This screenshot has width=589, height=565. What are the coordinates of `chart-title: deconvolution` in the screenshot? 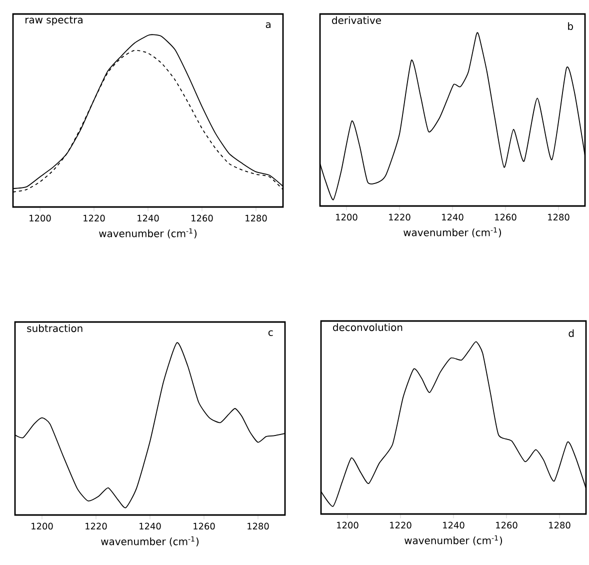 It's located at (367, 327).